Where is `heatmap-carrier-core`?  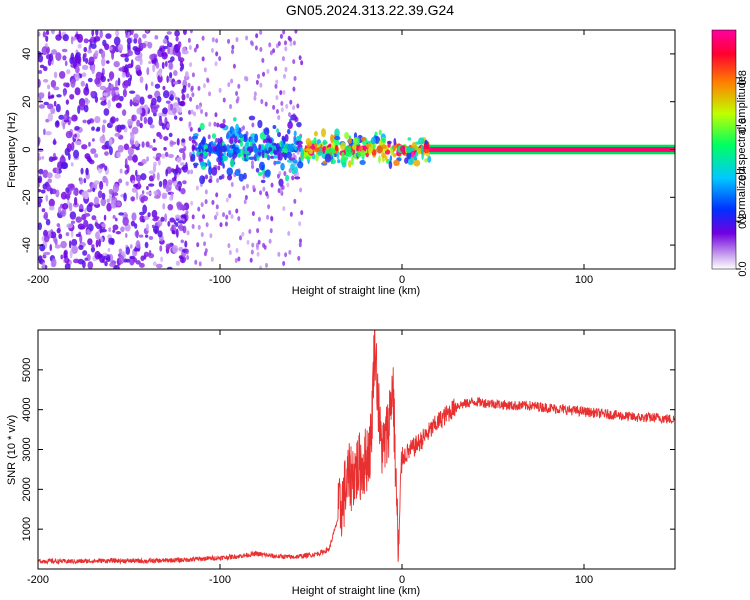
heatmap-carrier-core is located at coordinates (552, 149).